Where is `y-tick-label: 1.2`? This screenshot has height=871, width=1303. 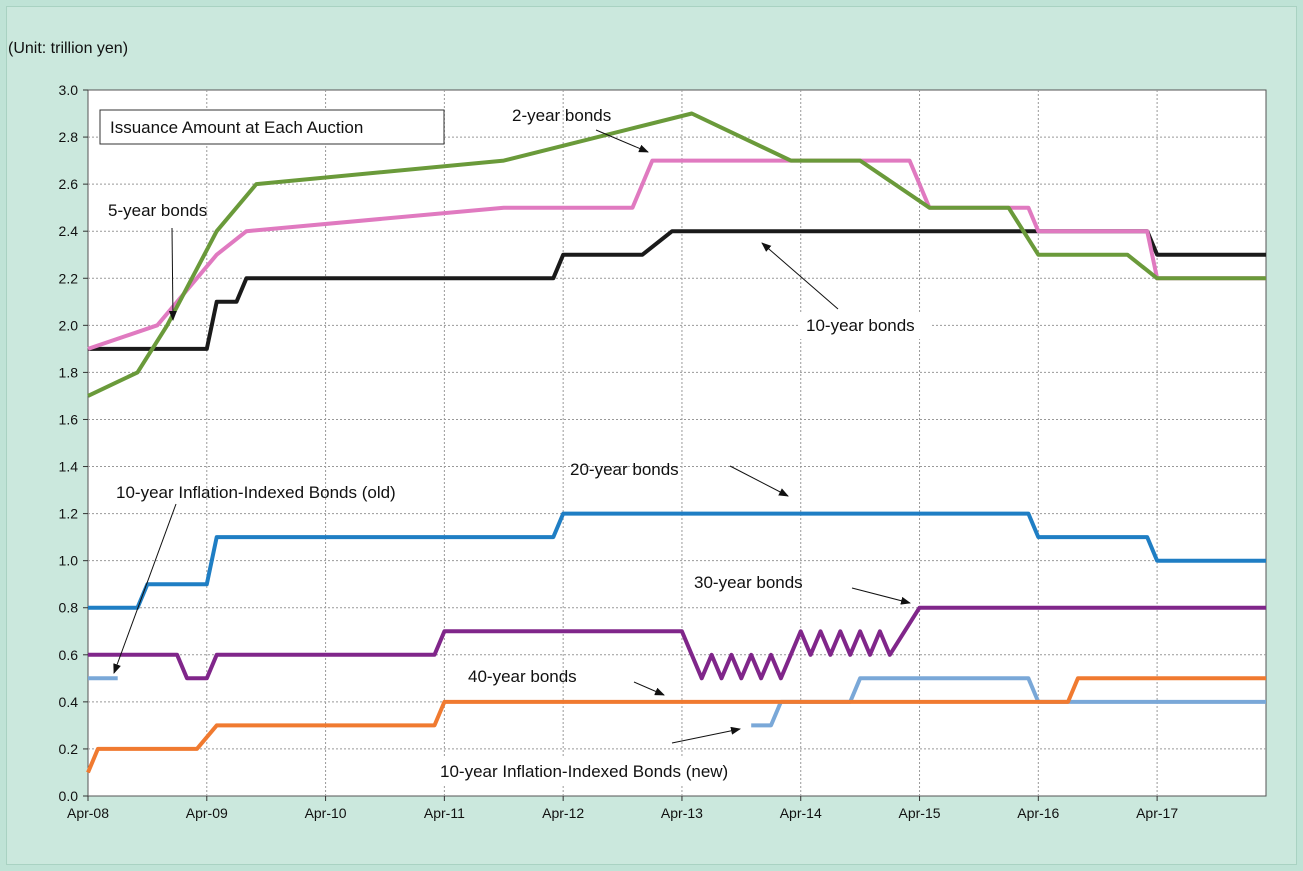
y-tick-label: 1.2 is located at coordinates (69, 514).